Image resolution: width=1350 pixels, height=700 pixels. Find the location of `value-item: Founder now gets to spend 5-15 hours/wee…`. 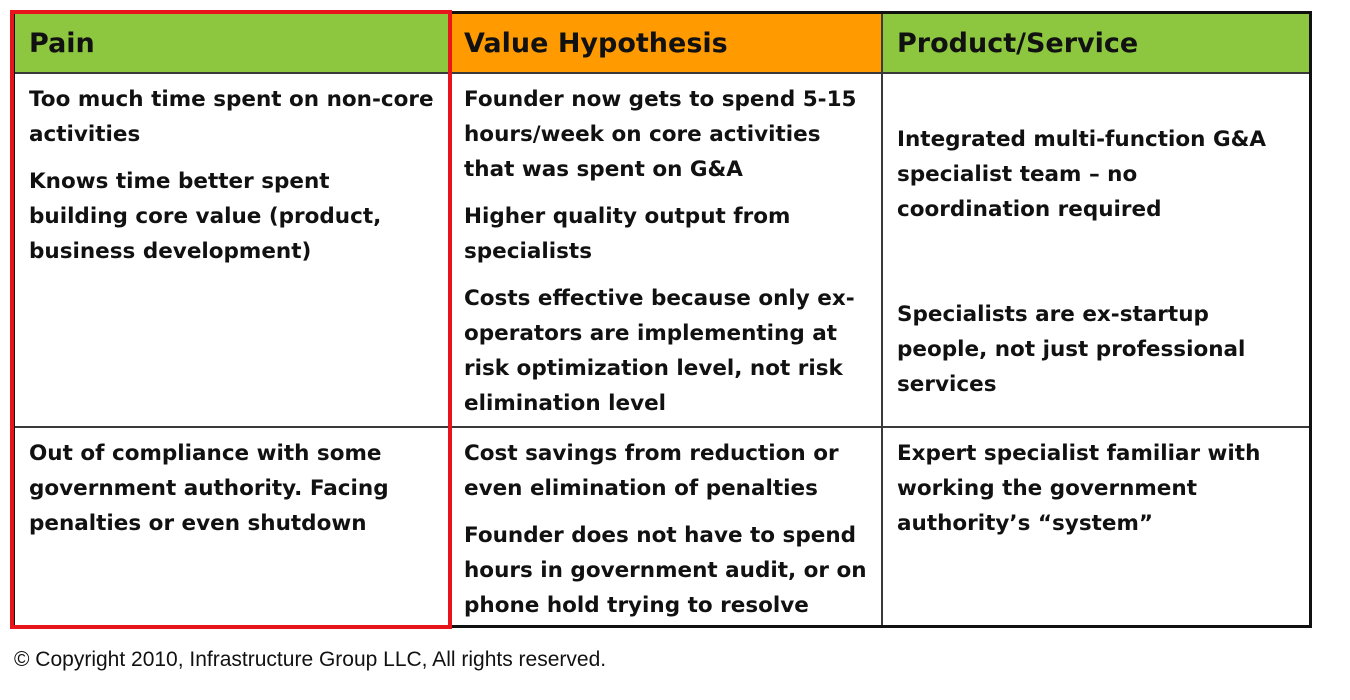

value-item: Founder now gets to spend 5-15 hours/wee… is located at coordinates (660, 134).